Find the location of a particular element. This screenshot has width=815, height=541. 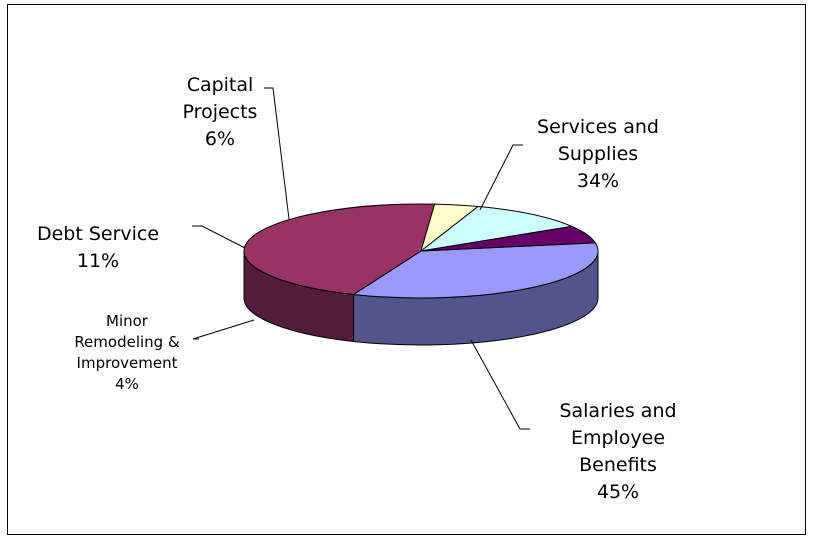

slice-label-line: Services and is located at coordinates (598, 127).